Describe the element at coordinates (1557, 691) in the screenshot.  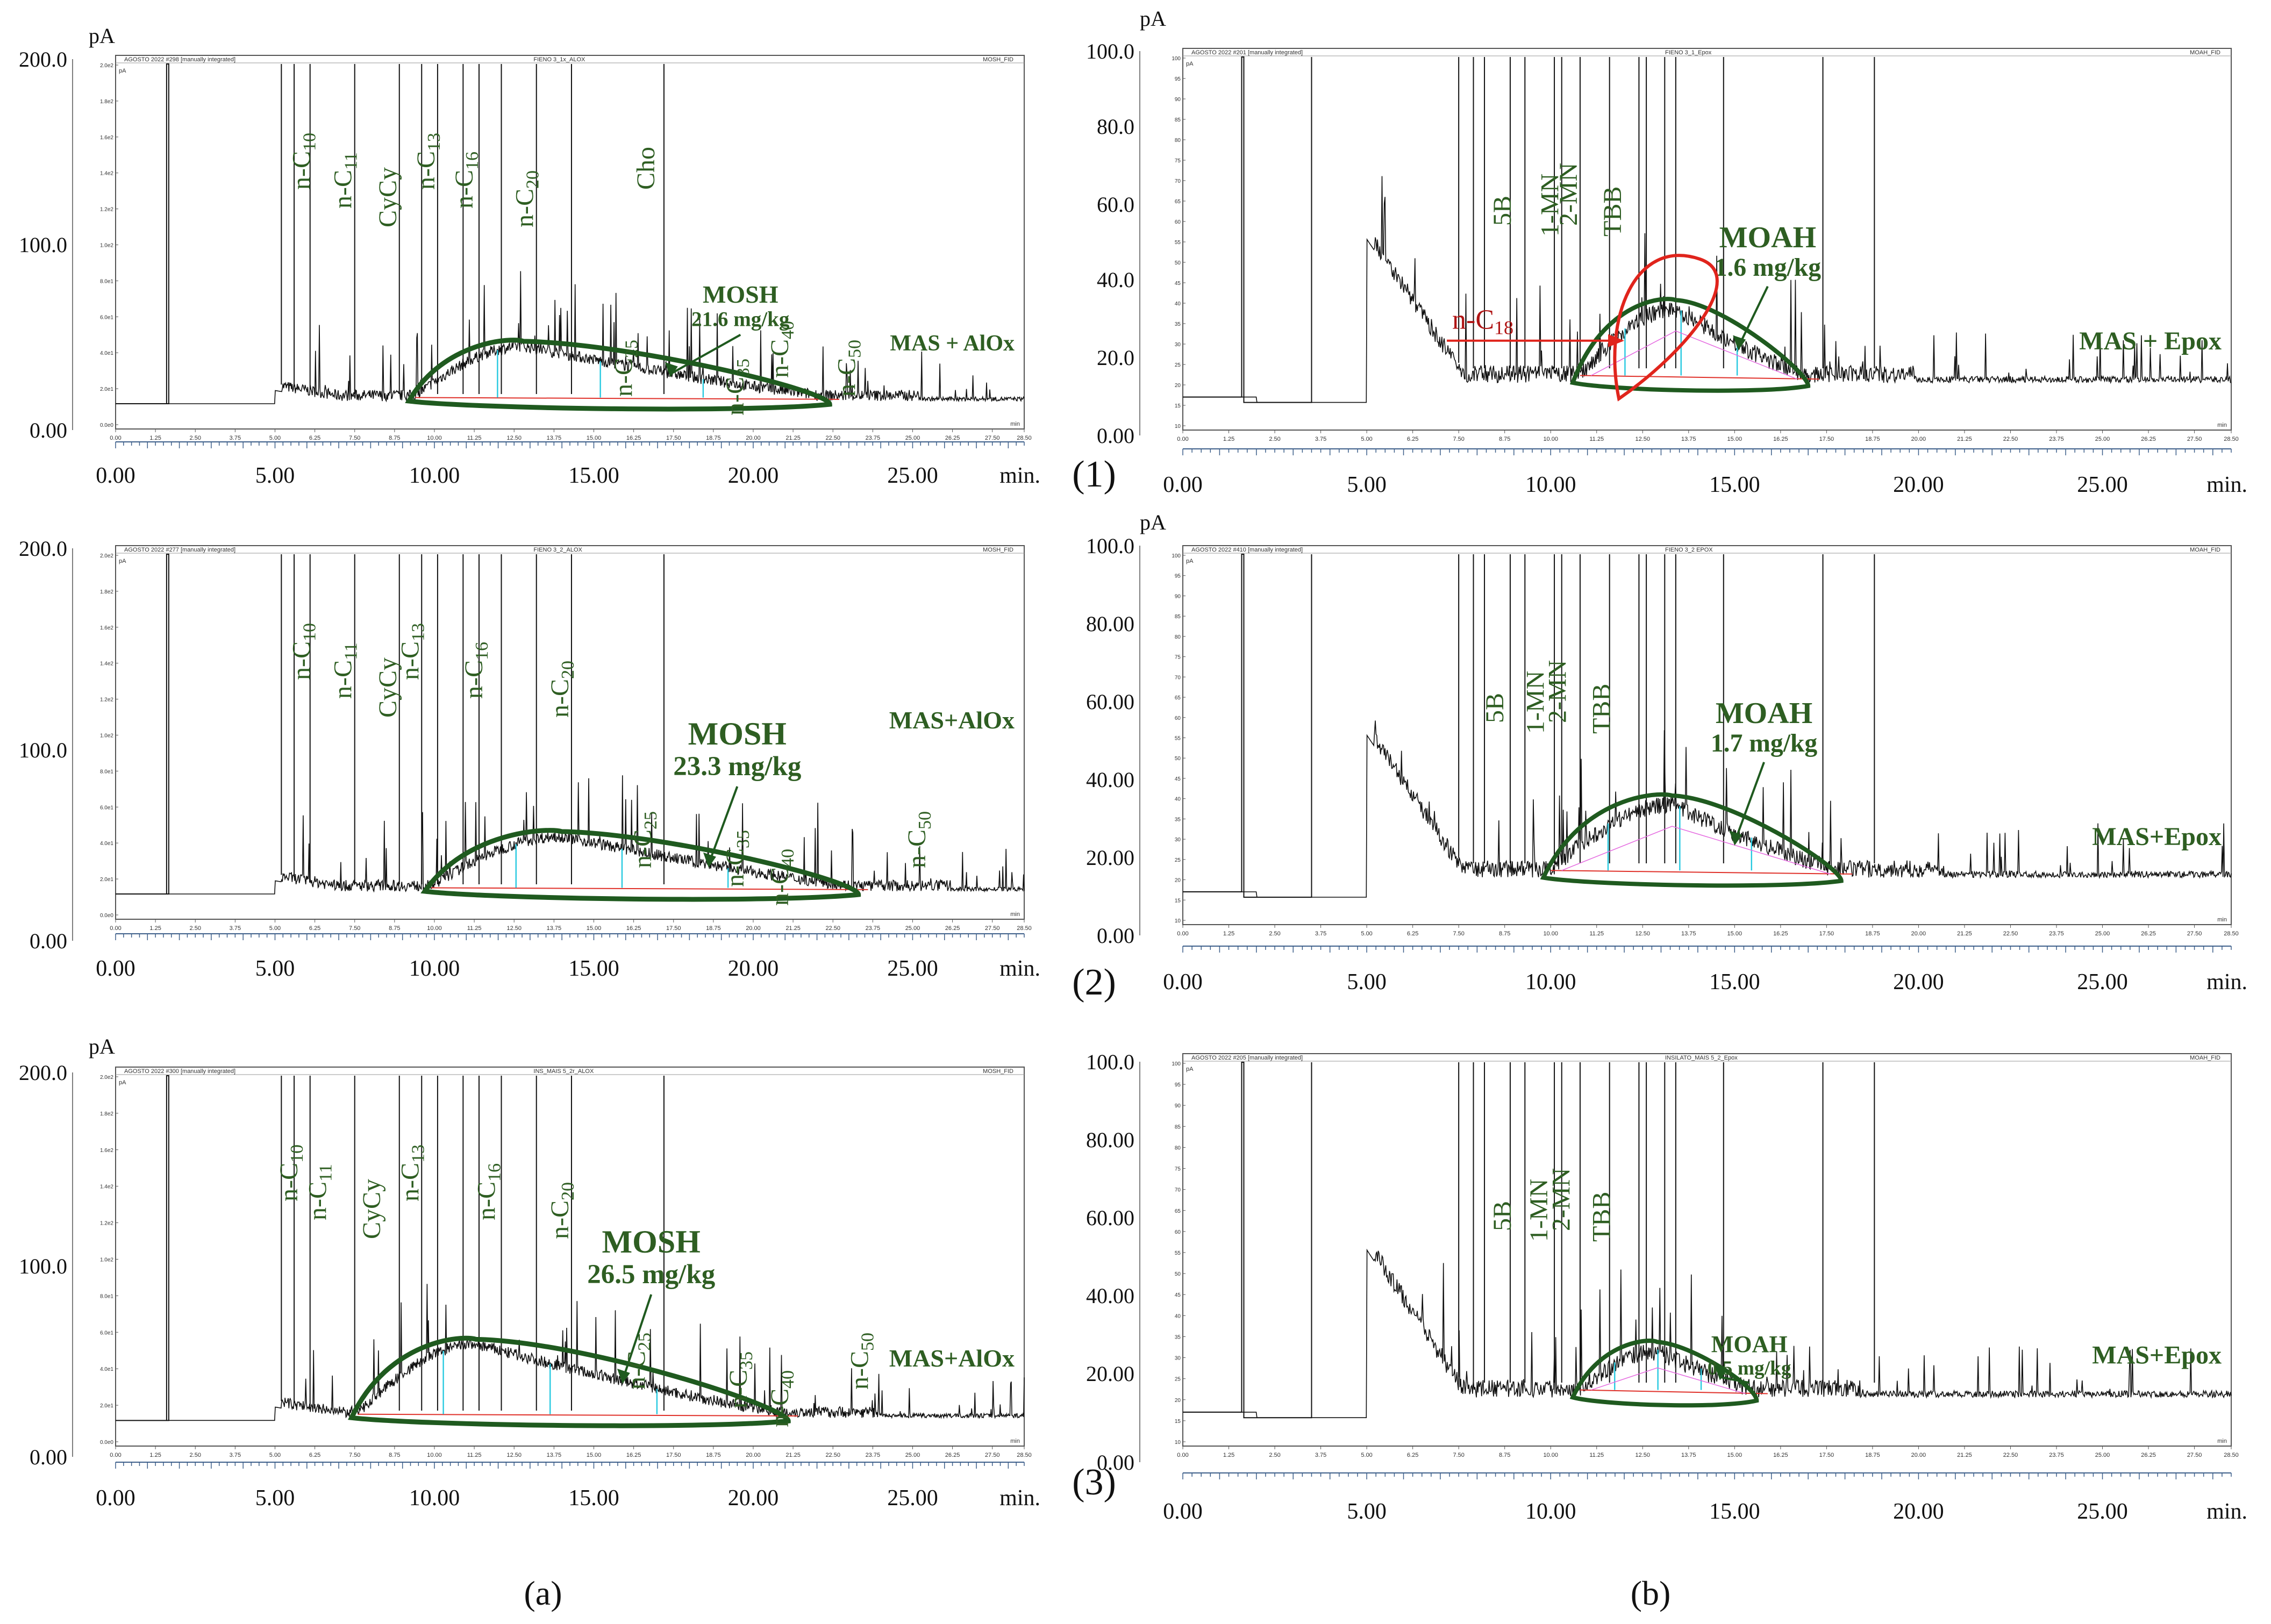
I see `peak-label-main: 2-MN` at that location.